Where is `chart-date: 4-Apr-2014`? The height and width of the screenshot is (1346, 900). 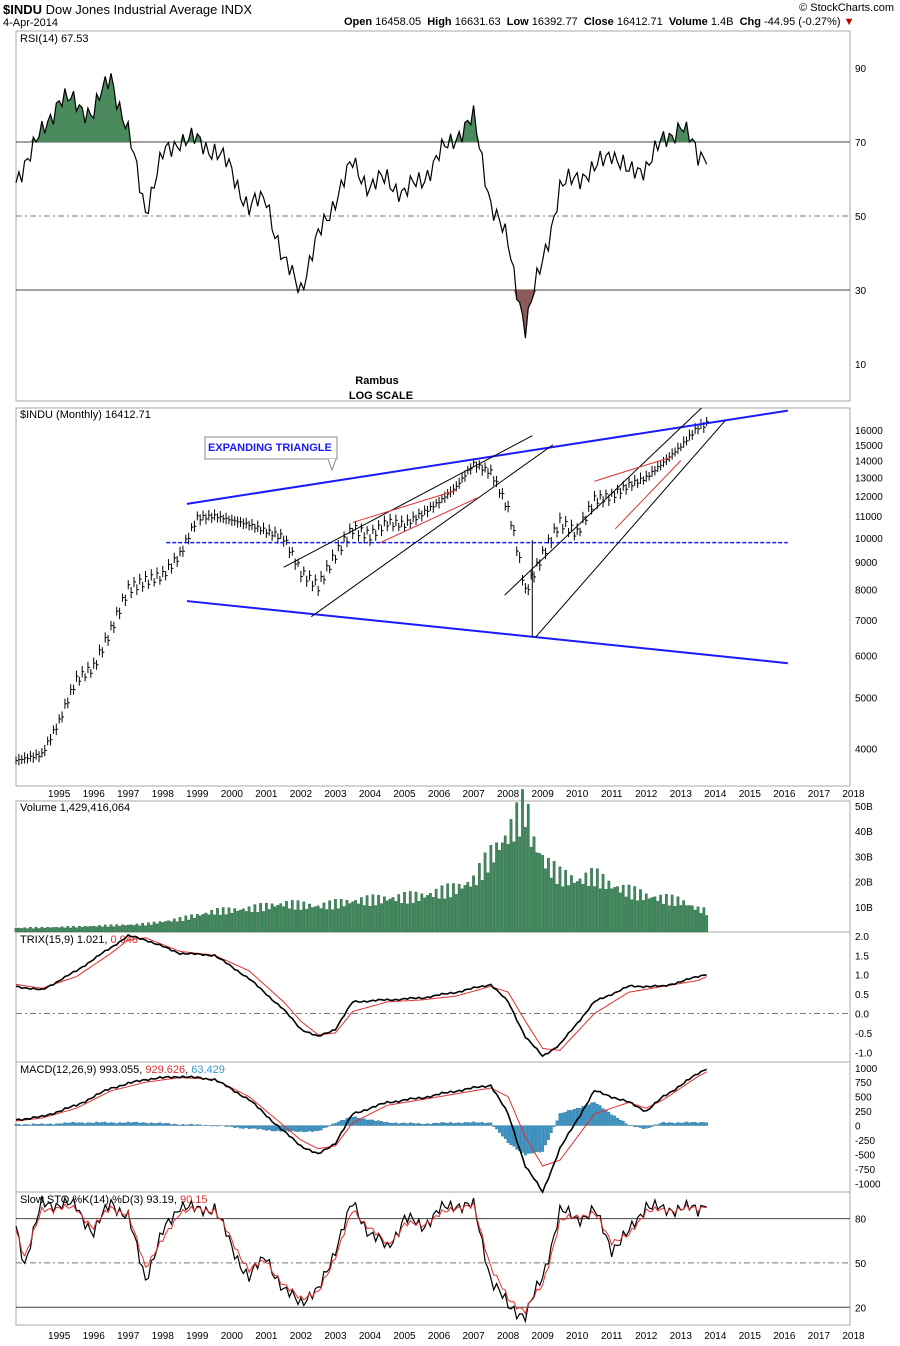 chart-date: 4-Apr-2014 is located at coordinates (31, 23).